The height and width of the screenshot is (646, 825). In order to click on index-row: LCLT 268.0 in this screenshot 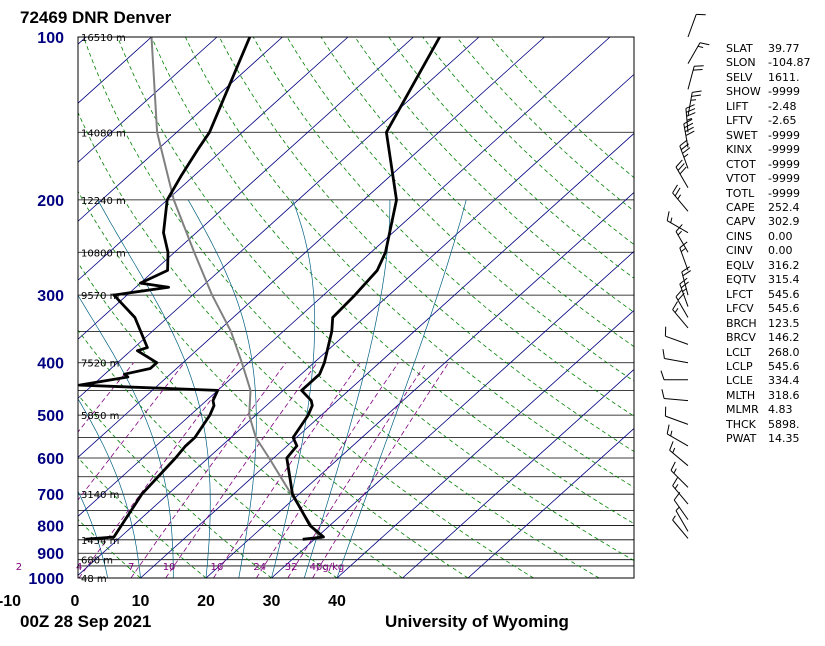, I will do `click(768, 353)`.